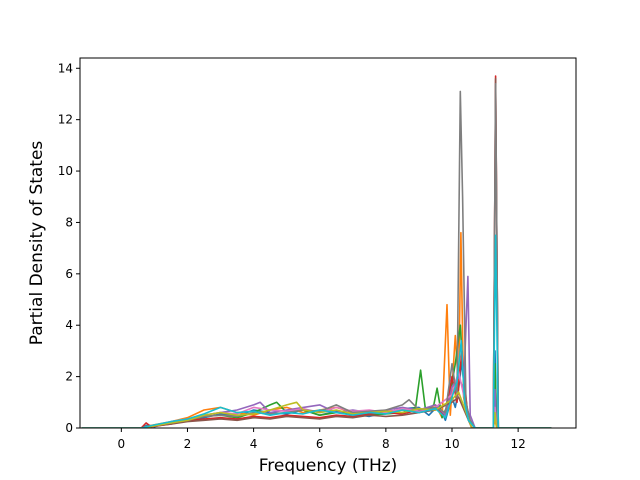 This screenshot has height=480, width=640. Describe the element at coordinates (517, 444) in the screenshot. I see `x-tick-label: 12` at that location.